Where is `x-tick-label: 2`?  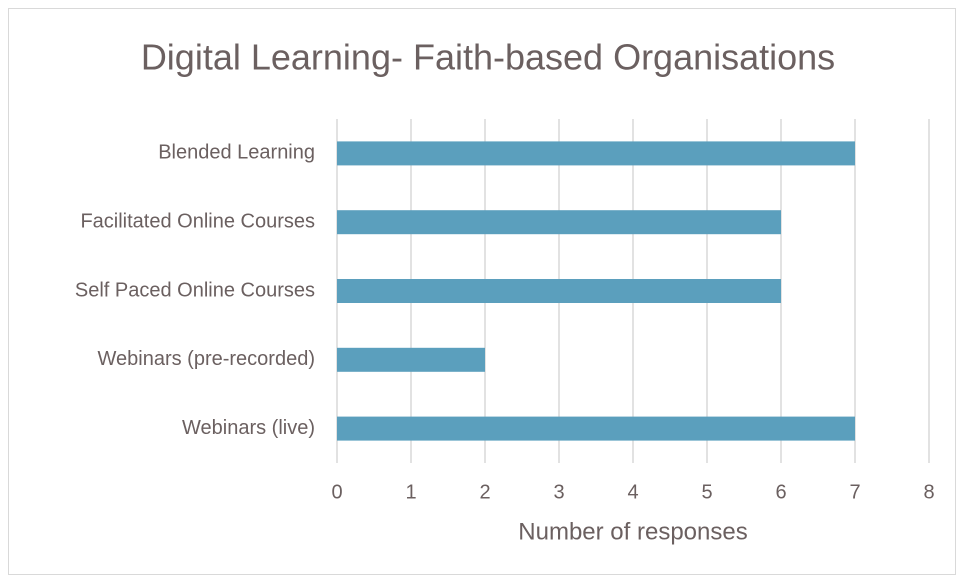 x-tick-label: 2 is located at coordinates (484, 492).